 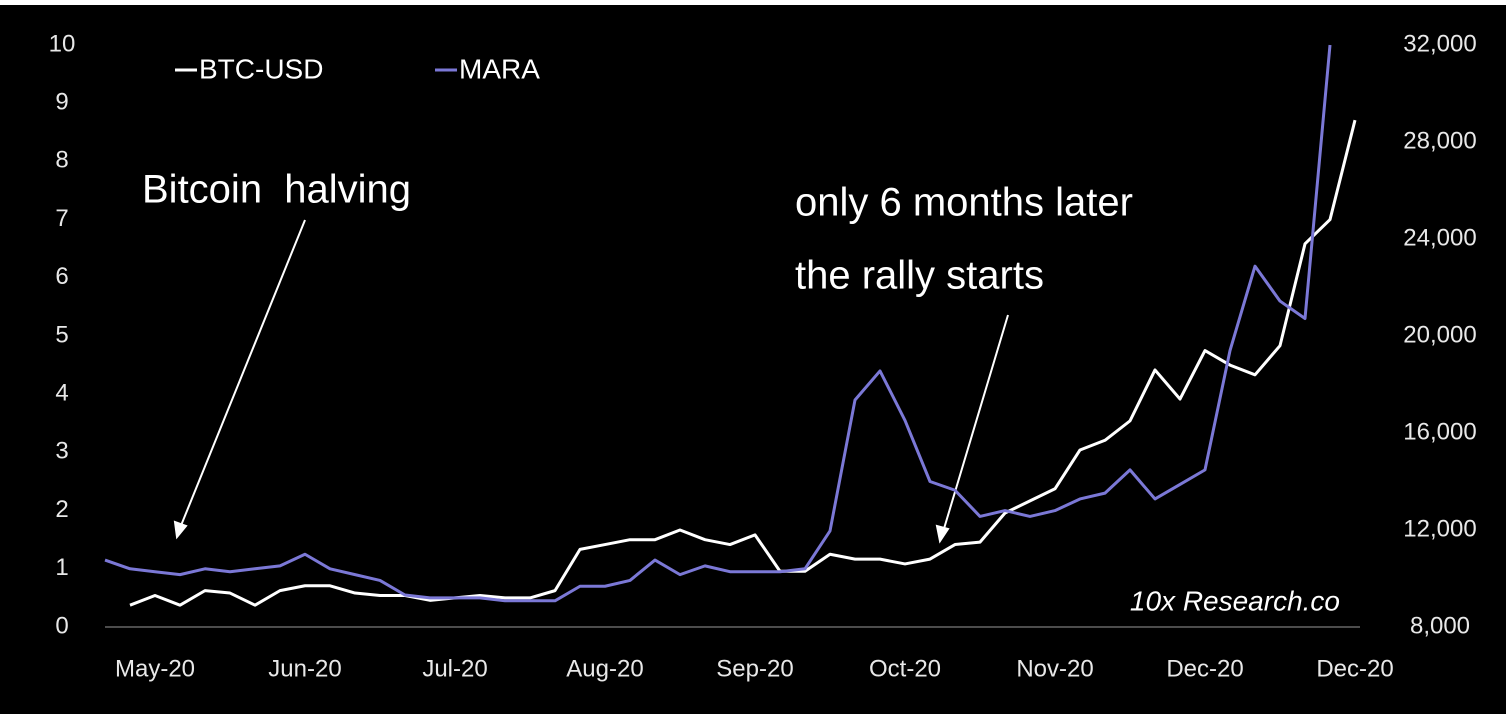 What do you see at coordinates (1439, 237) in the screenshot?
I see `y2-tick-label: 24,000` at bounding box center [1439, 237].